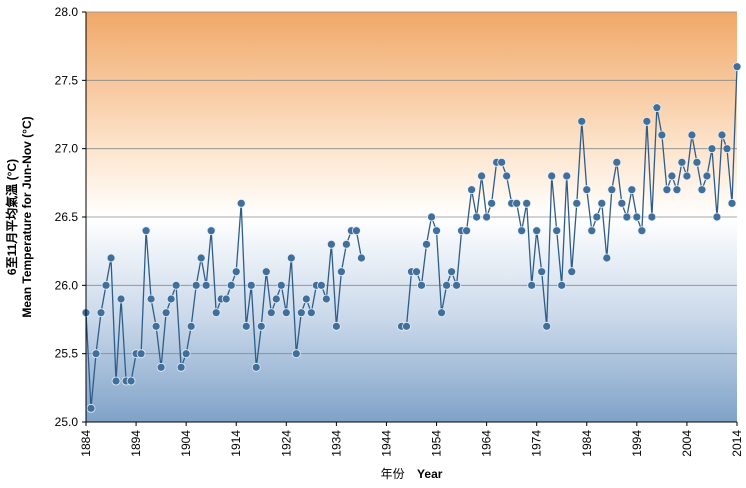 The height and width of the screenshot is (488, 746). I want to click on y-tick-label: 27.0, so click(67, 149).